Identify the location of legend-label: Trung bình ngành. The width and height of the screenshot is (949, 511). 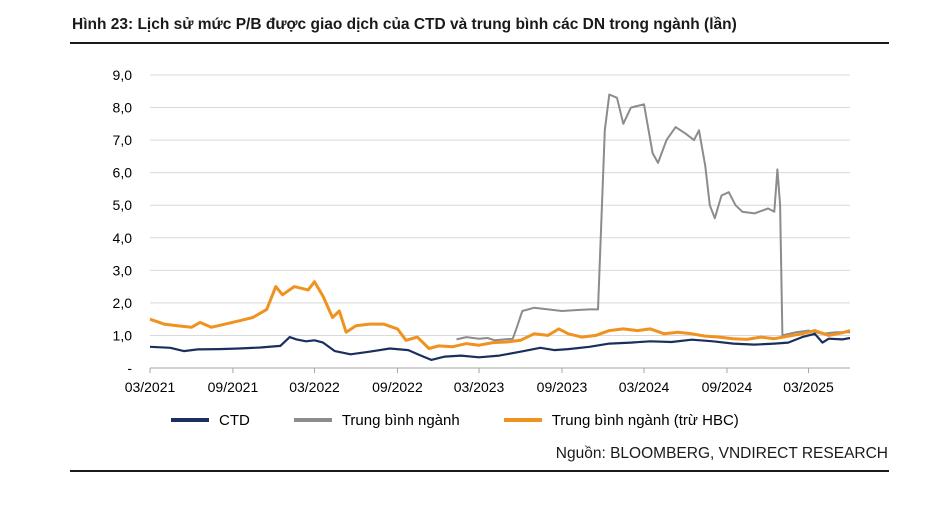
(400, 420).